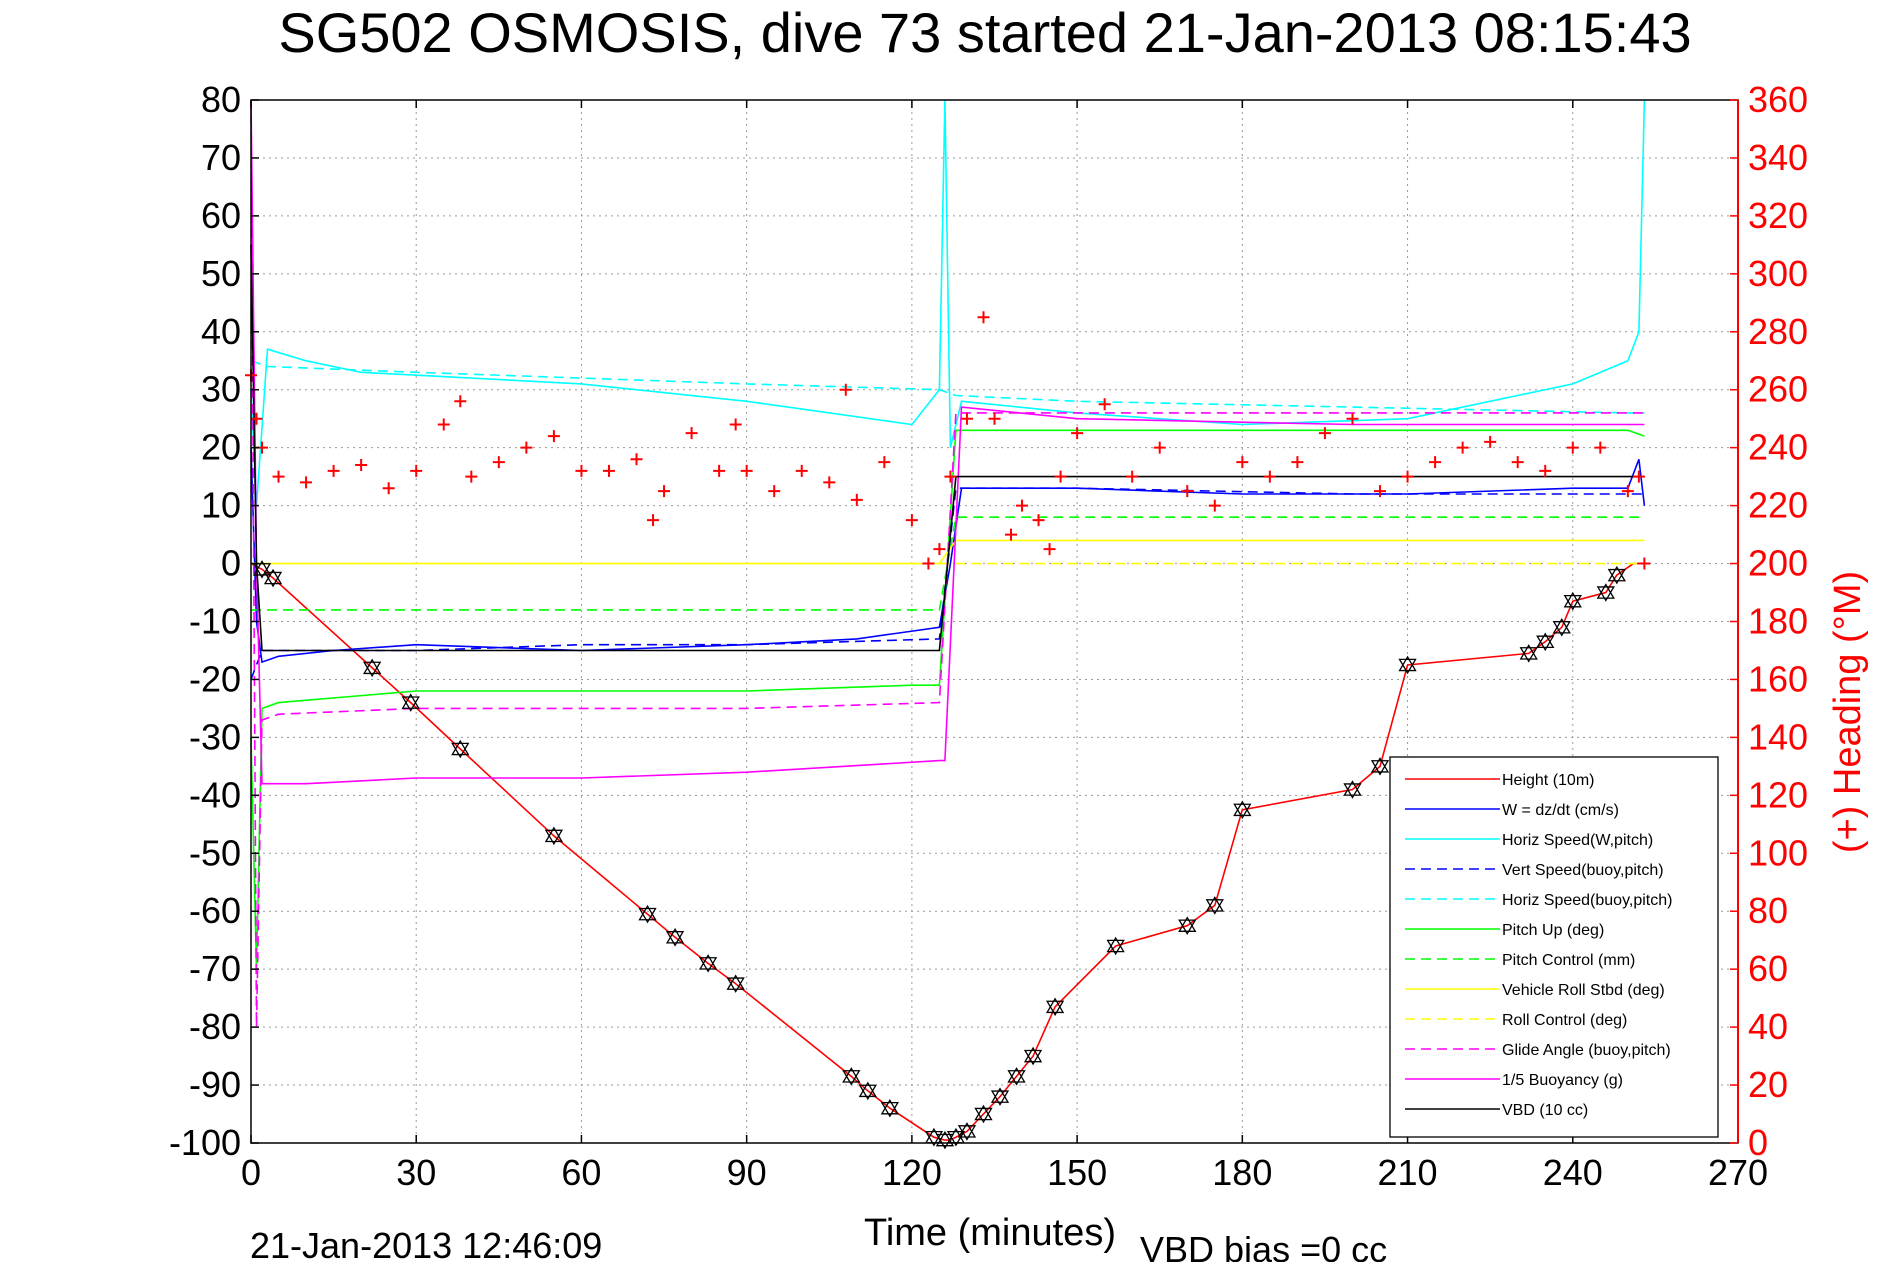 This screenshot has height=1262, width=1891. Describe the element at coordinates (1778, 389) in the screenshot. I see `y2-tick-label: 260` at that location.